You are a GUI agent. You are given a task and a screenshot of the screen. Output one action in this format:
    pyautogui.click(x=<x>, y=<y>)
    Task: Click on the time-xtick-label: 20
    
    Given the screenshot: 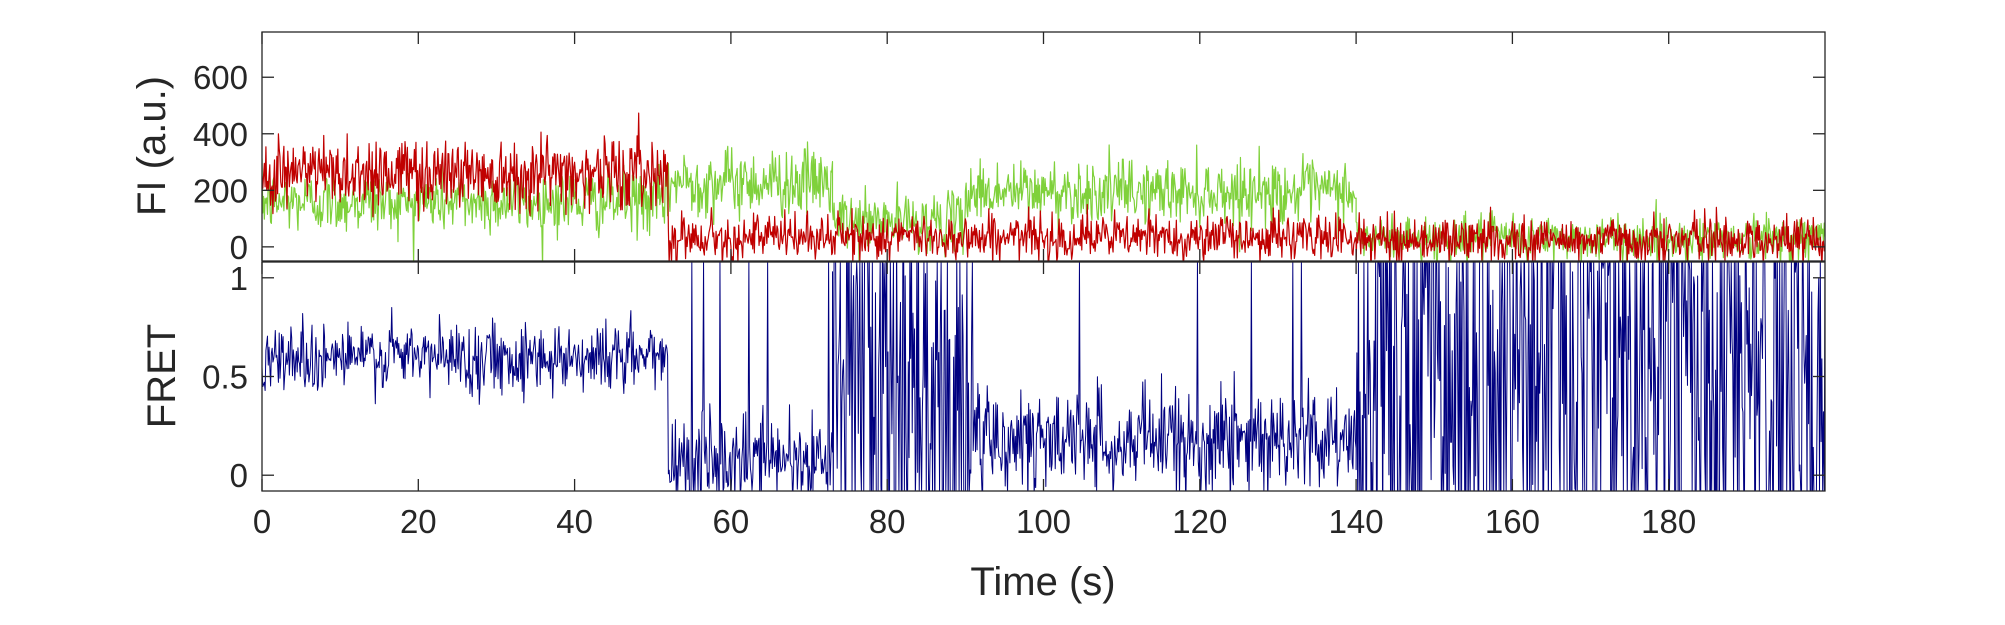 What is the action you would take?
    pyautogui.click(x=418, y=521)
    